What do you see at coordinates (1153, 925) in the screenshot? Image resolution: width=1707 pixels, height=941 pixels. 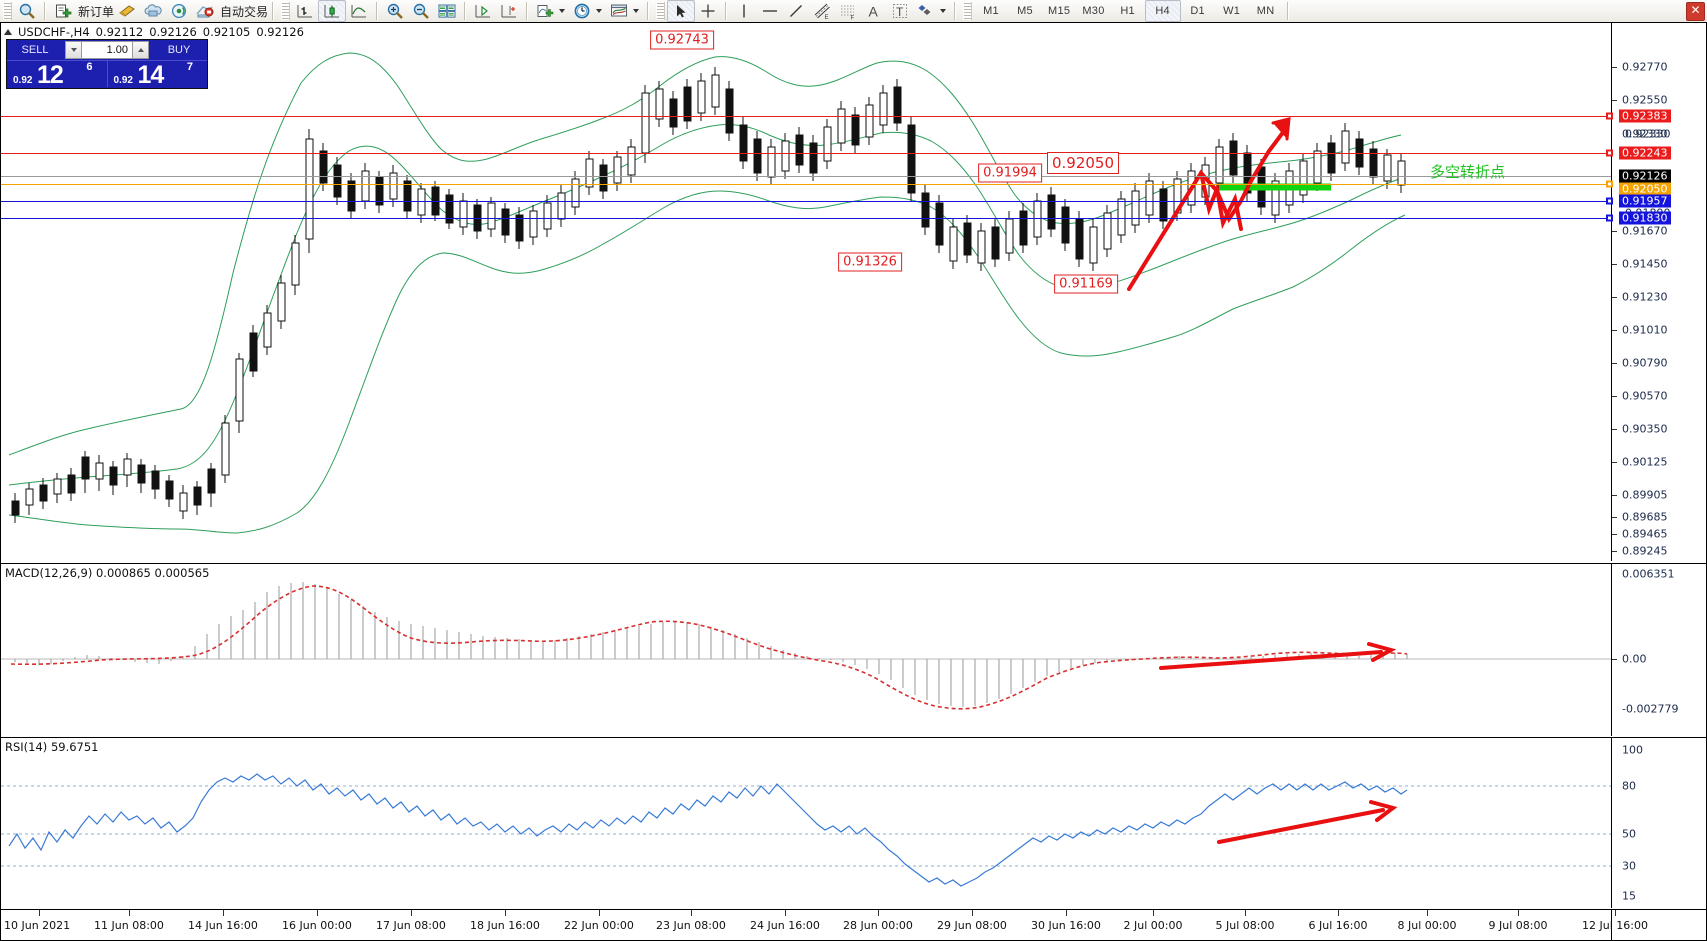 I see `time-tick-label: 2 Jul 00:00` at bounding box center [1153, 925].